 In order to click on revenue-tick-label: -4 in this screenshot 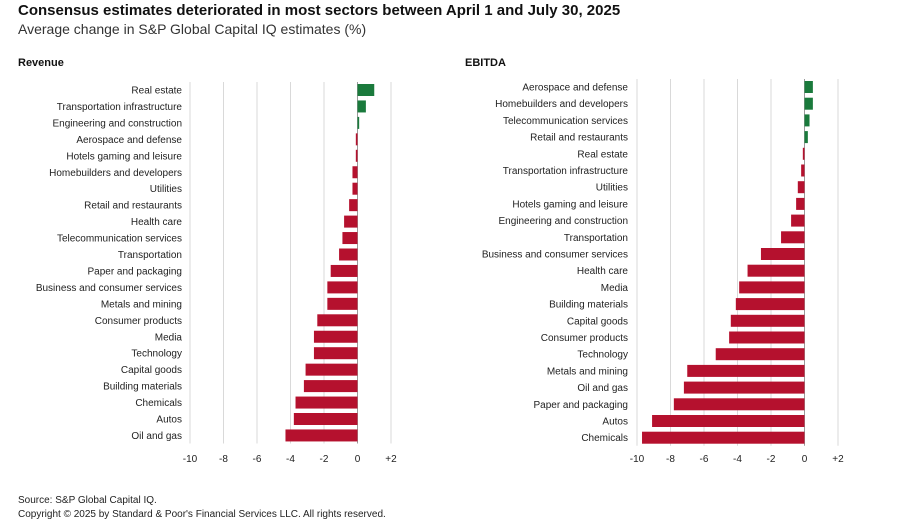, I will do `click(290, 459)`.